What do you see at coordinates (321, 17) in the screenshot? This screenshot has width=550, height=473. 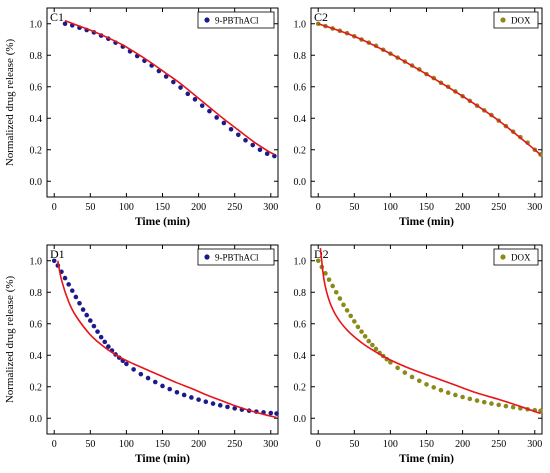 I see `panel-label: C2` at bounding box center [321, 17].